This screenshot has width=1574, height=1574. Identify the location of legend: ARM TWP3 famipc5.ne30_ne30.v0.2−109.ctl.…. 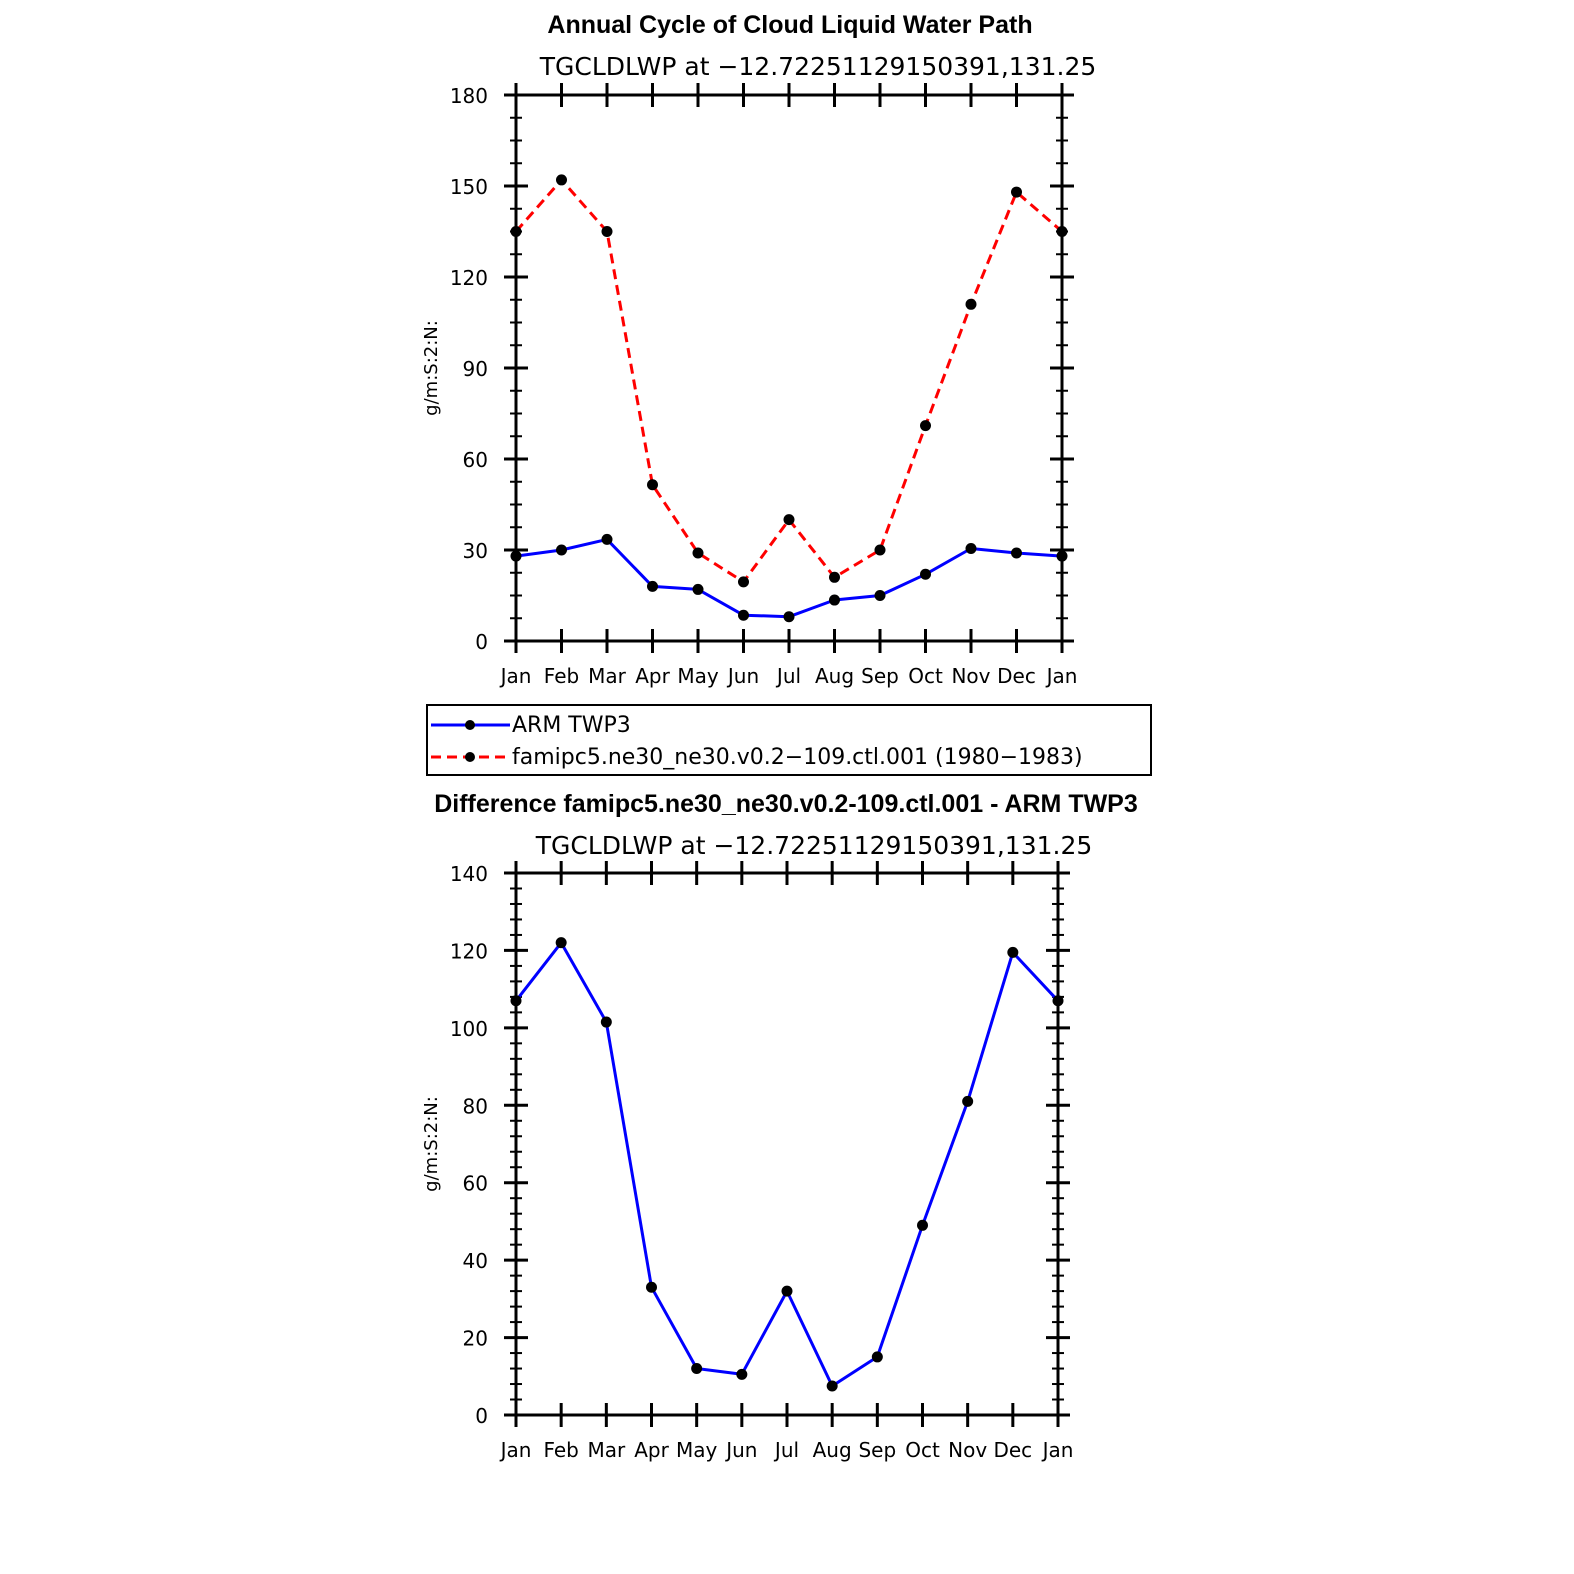
(789, 740).